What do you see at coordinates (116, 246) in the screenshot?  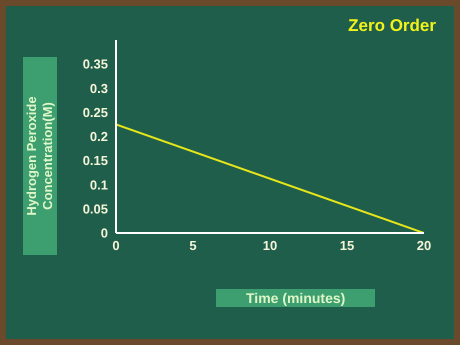 I see `x-tick-label: 0` at bounding box center [116, 246].